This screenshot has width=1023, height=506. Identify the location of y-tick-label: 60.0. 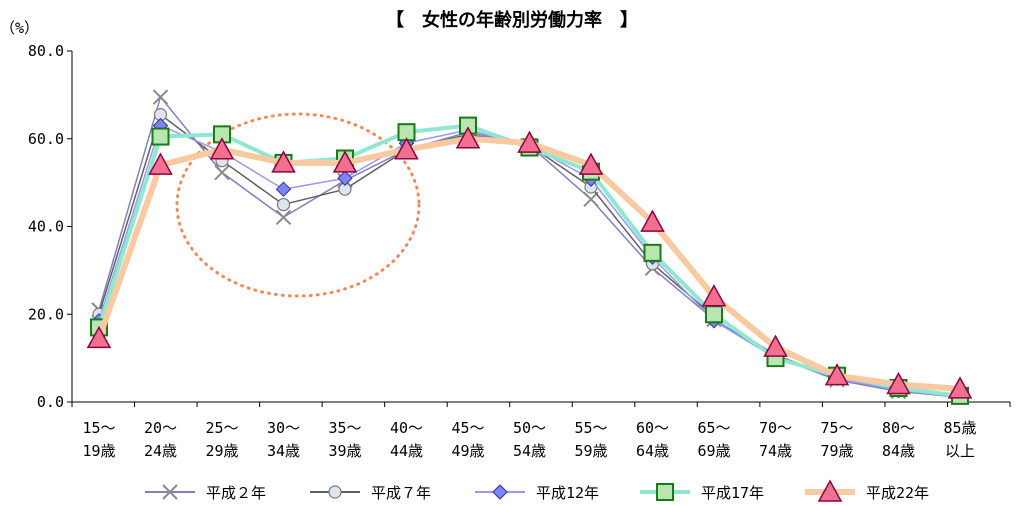
(46, 139).